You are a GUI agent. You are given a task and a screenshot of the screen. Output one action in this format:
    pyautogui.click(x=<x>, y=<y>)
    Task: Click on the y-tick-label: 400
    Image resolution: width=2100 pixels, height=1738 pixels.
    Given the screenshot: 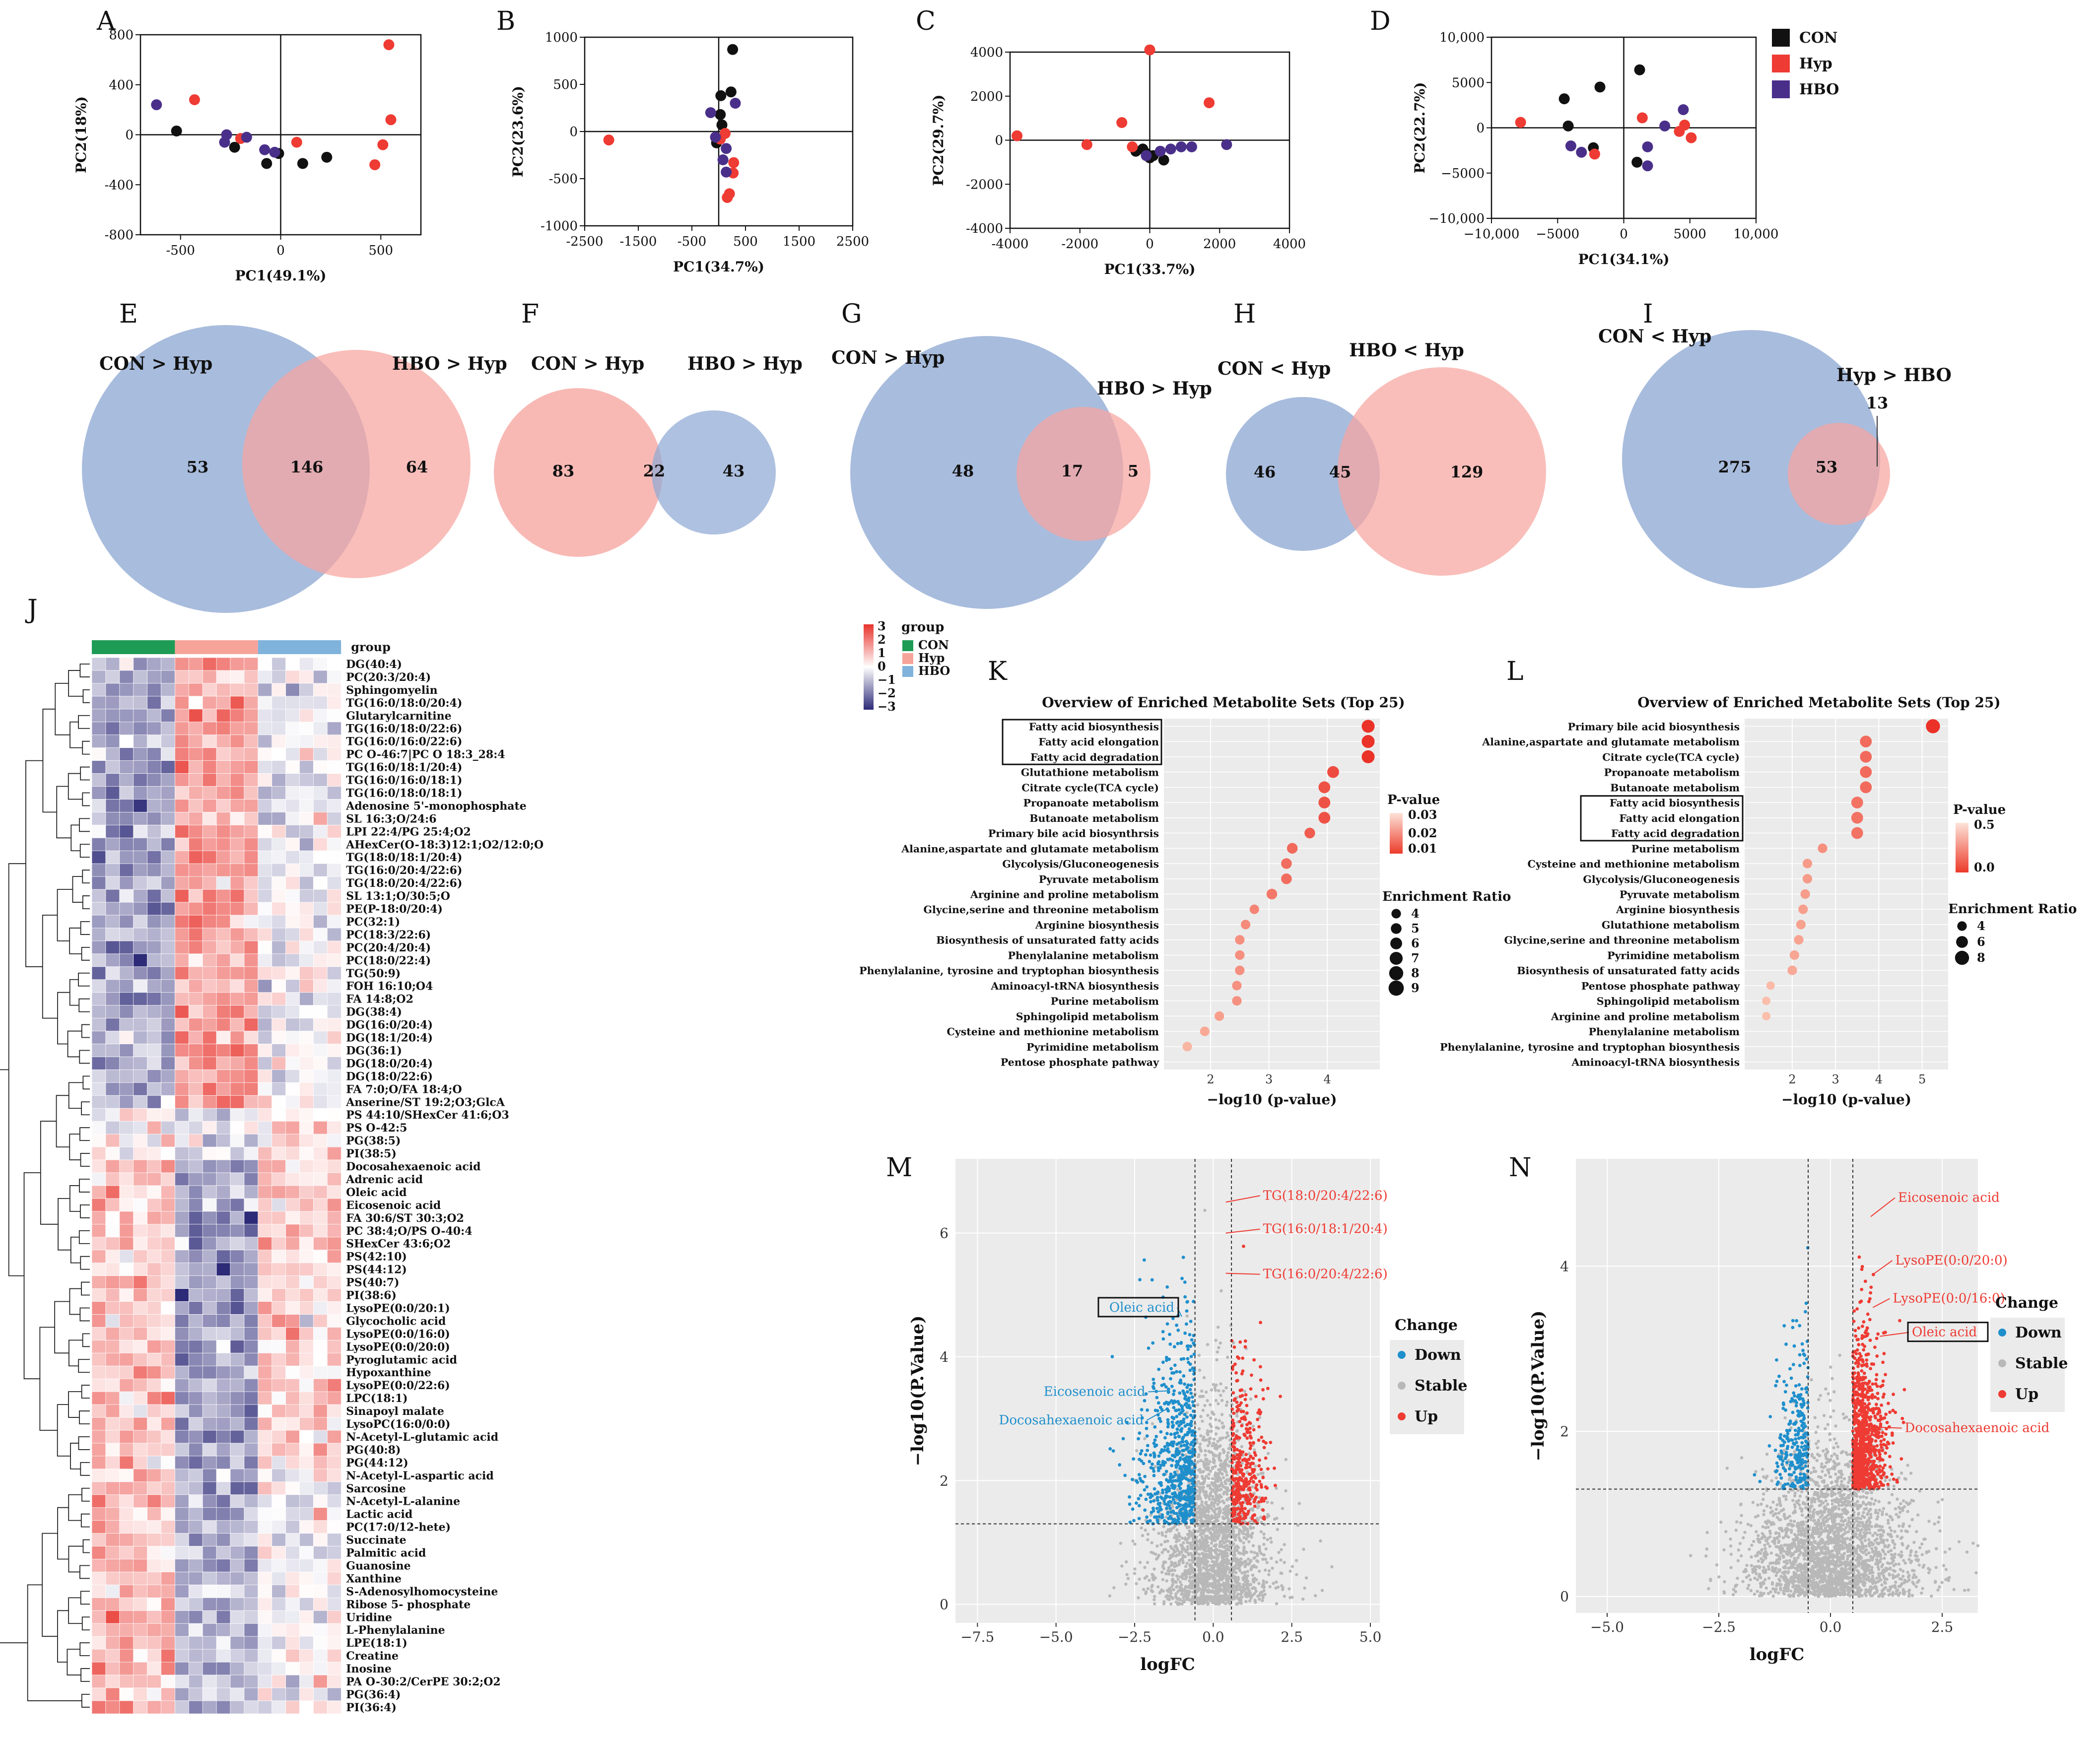 What is the action you would take?
    pyautogui.click(x=122, y=85)
    